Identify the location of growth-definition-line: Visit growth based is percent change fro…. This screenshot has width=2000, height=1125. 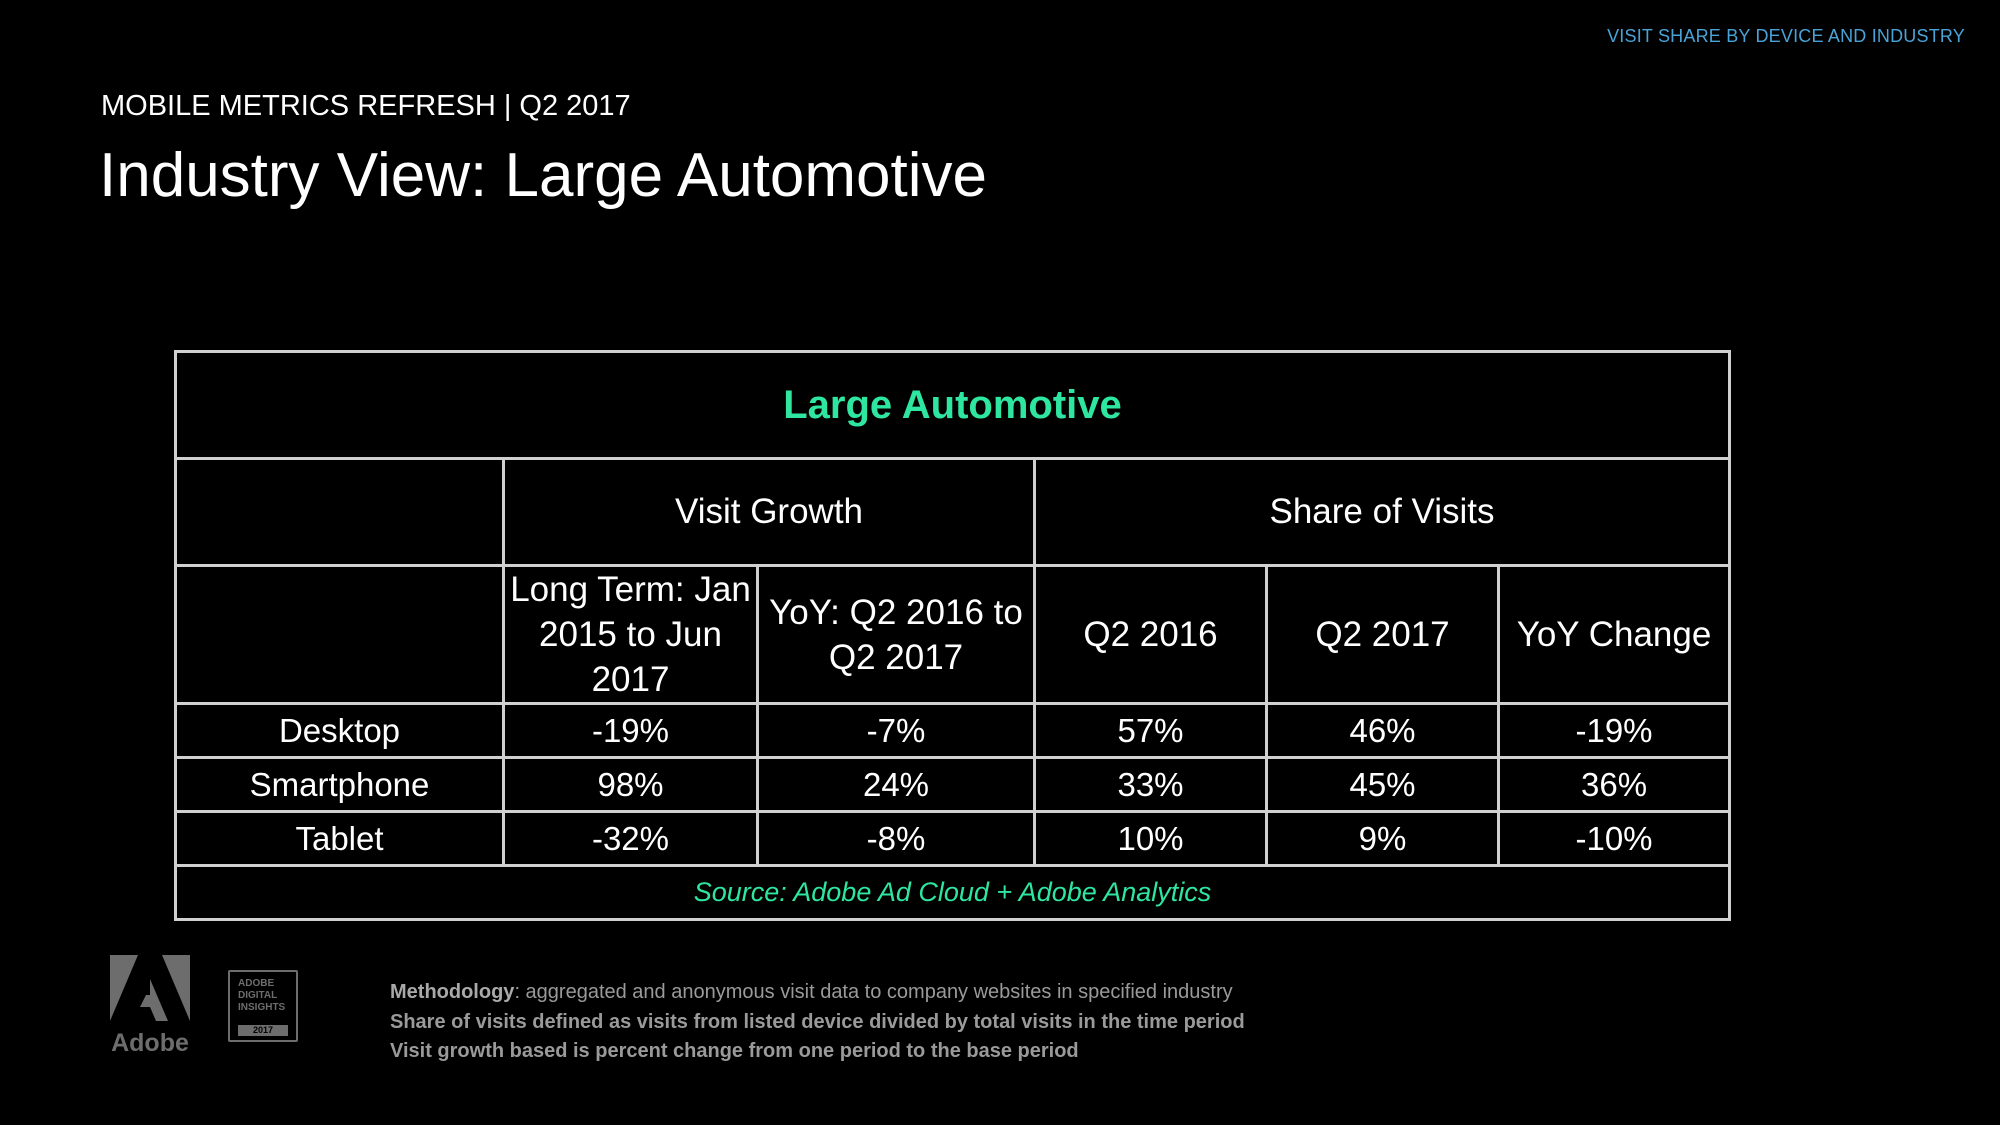
(734, 1051).